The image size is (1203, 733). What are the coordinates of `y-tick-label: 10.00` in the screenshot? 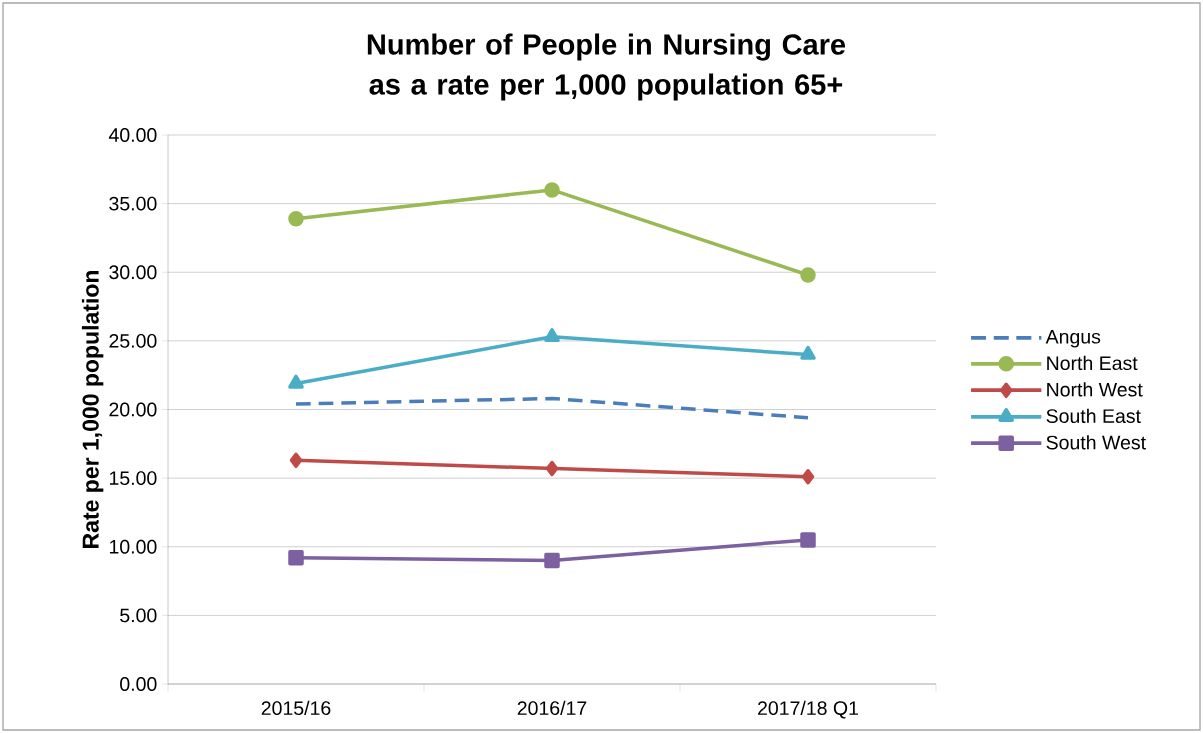 It's located at (133, 546).